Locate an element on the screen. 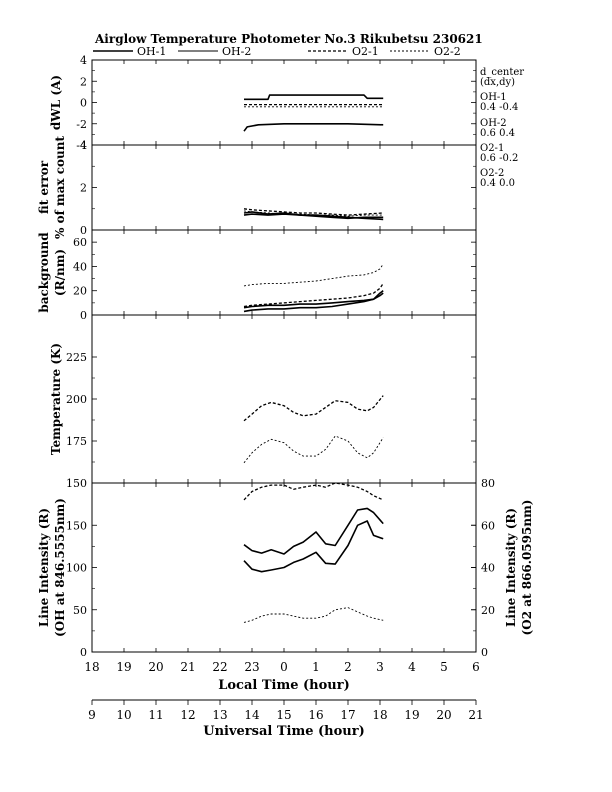  legend-label-oh-2: OH-2 is located at coordinates (236, 51).